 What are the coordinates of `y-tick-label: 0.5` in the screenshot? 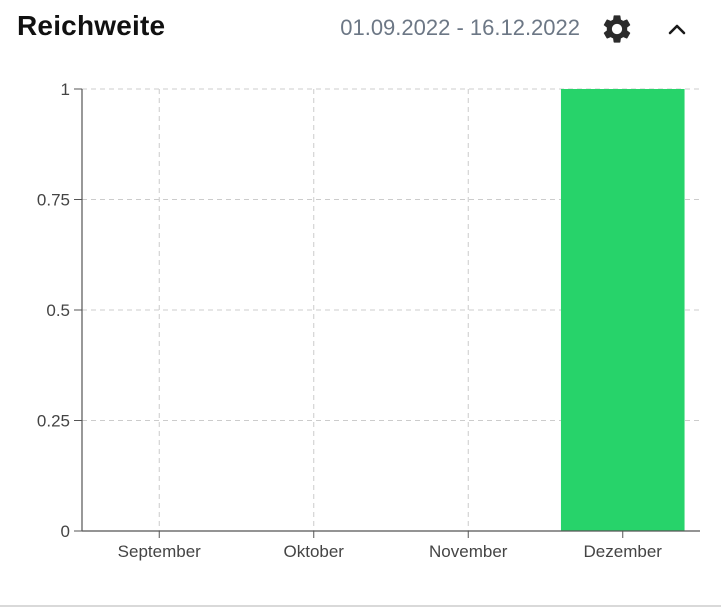 It's located at (58, 310).